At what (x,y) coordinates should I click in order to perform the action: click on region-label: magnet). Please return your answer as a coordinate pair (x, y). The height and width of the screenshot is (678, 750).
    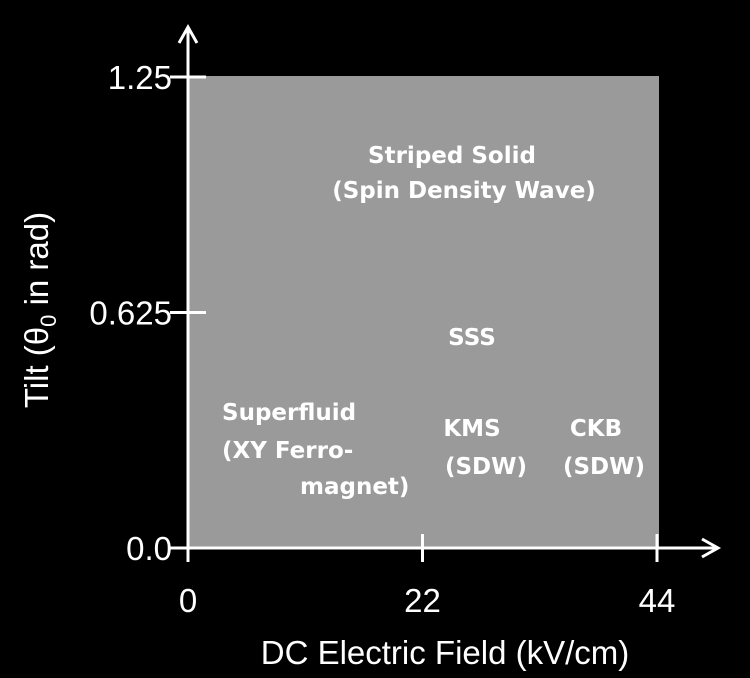
    Looking at the image, I should click on (354, 487).